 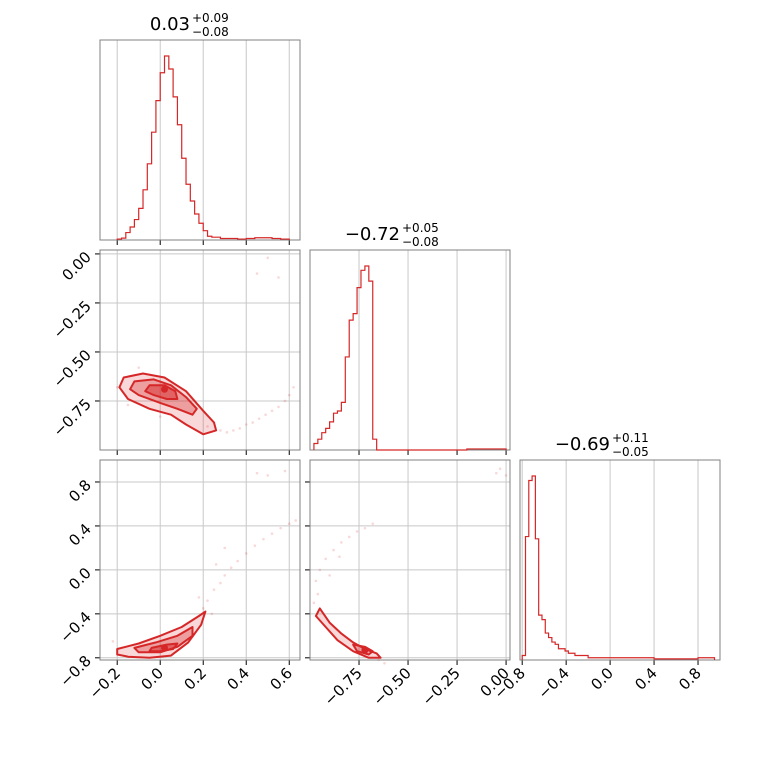 What do you see at coordinates (76, 266) in the screenshot?
I see `y-tick-label: 0.00` at bounding box center [76, 266].